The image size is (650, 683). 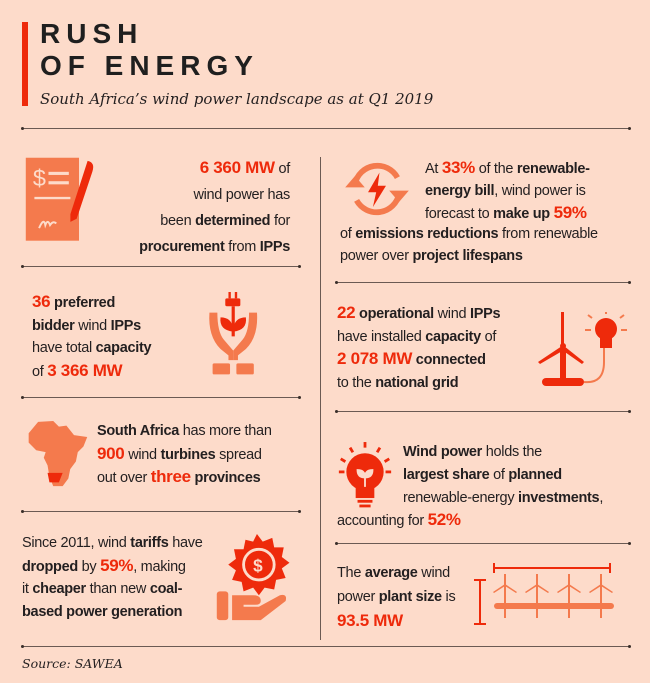 I want to click on highlight-value: 22, so click(x=346, y=312).